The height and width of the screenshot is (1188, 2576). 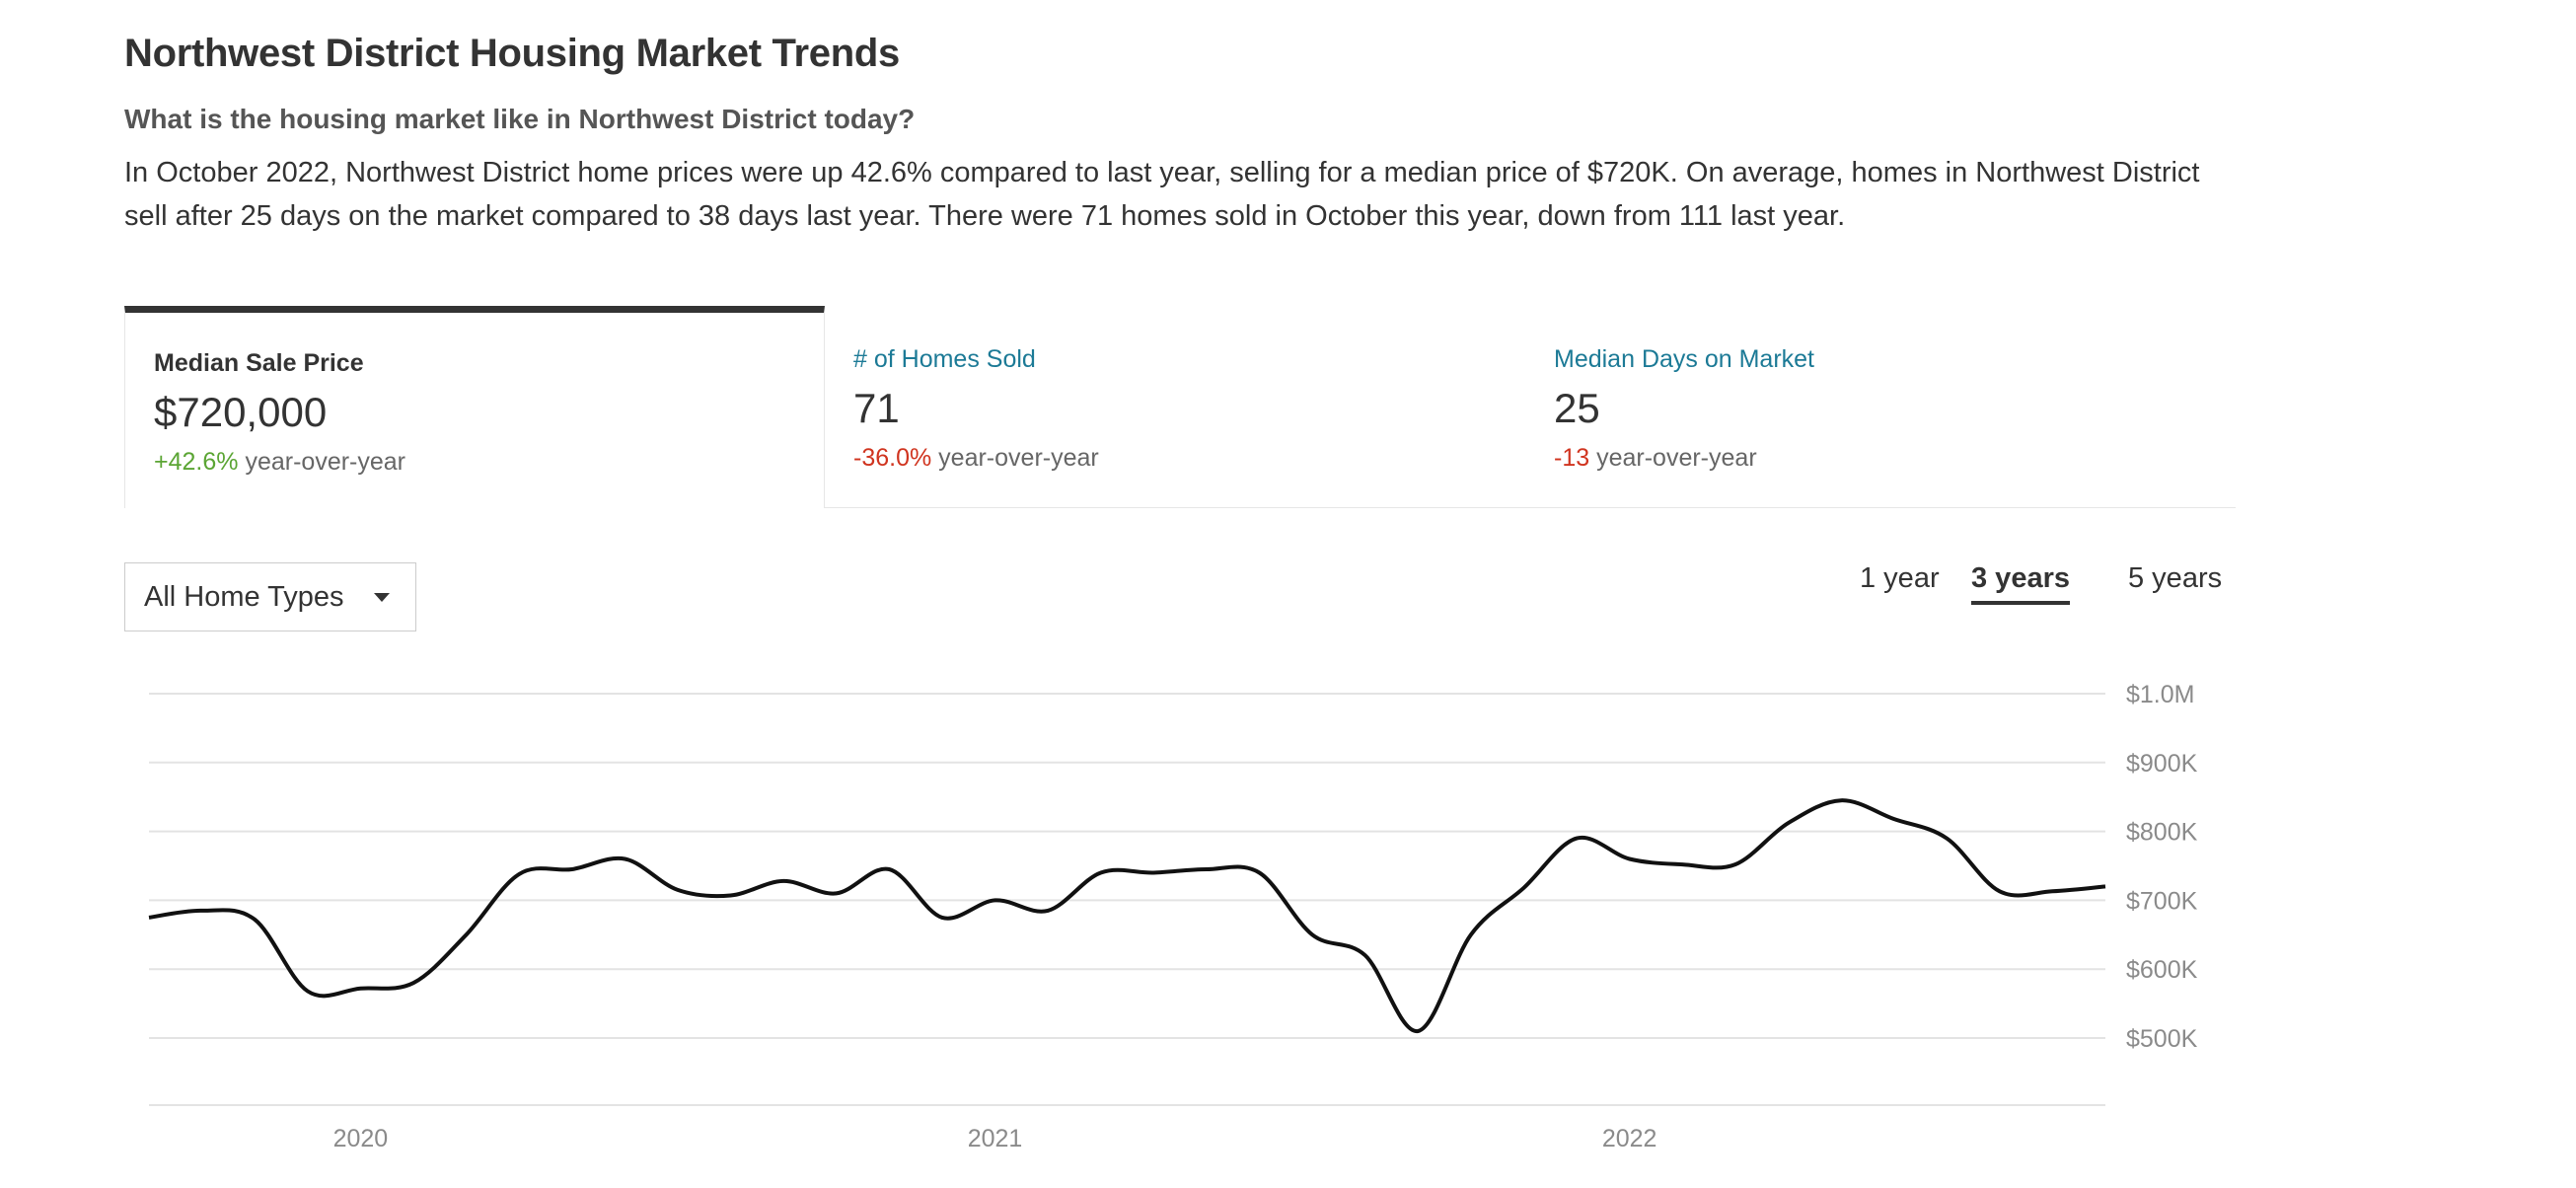 I want to click on y-tick-label: $600K, so click(x=2162, y=970).